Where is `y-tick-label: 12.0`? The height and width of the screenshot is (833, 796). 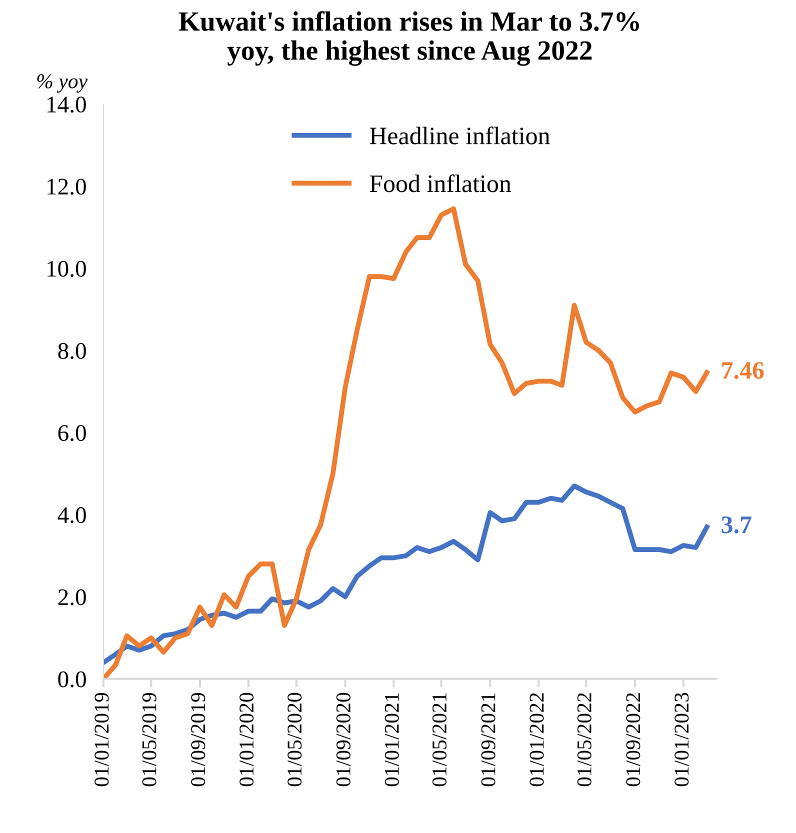 y-tick-label: 12.0 is located at coordinates (67, 186).